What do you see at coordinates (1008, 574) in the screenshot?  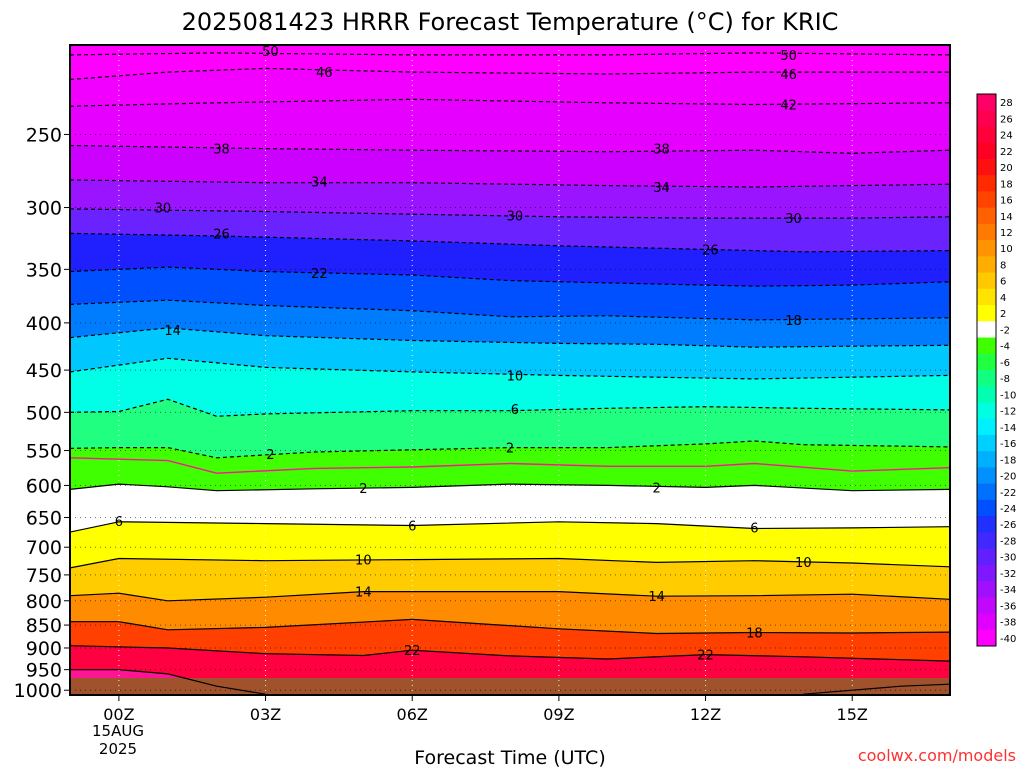 I see `colorbar-label: -32` at bounding box center [1008, 574].